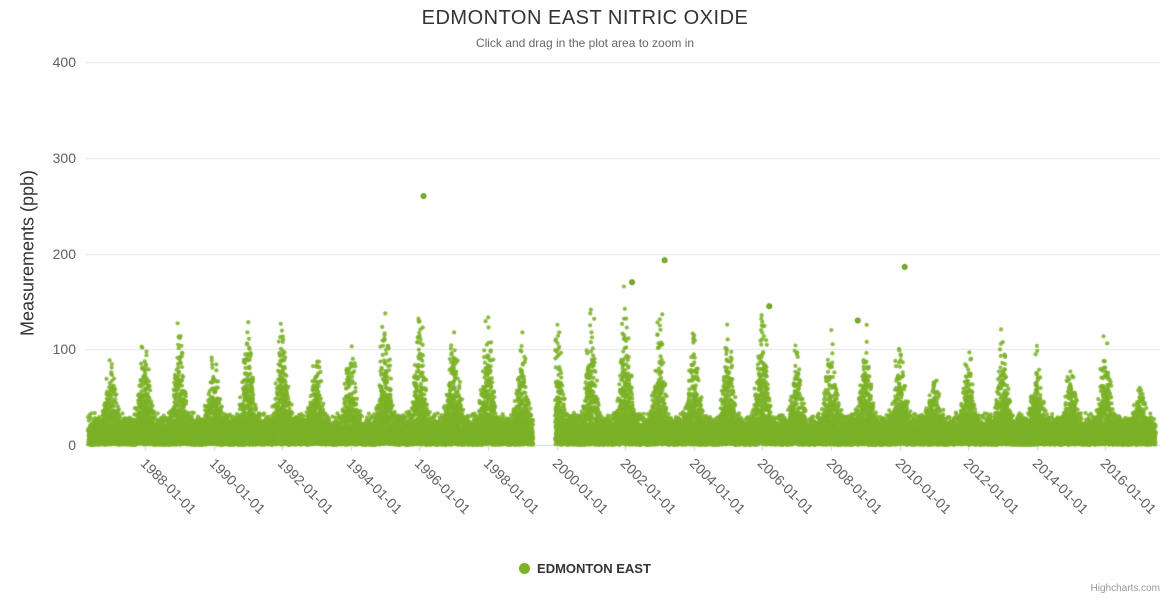 This screenshot has width=1170, height=600. What do you see at coordinates (64, 349) in the screenshot?
I see `y-axis-tick-label: 100` at bounding box center [64, 349].